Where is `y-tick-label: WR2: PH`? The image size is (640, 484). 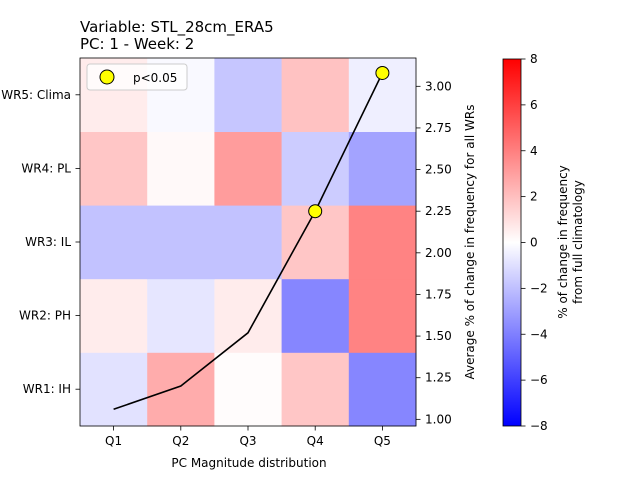
y-tick-label: WR2: PH is located at coordinates (45, 316).